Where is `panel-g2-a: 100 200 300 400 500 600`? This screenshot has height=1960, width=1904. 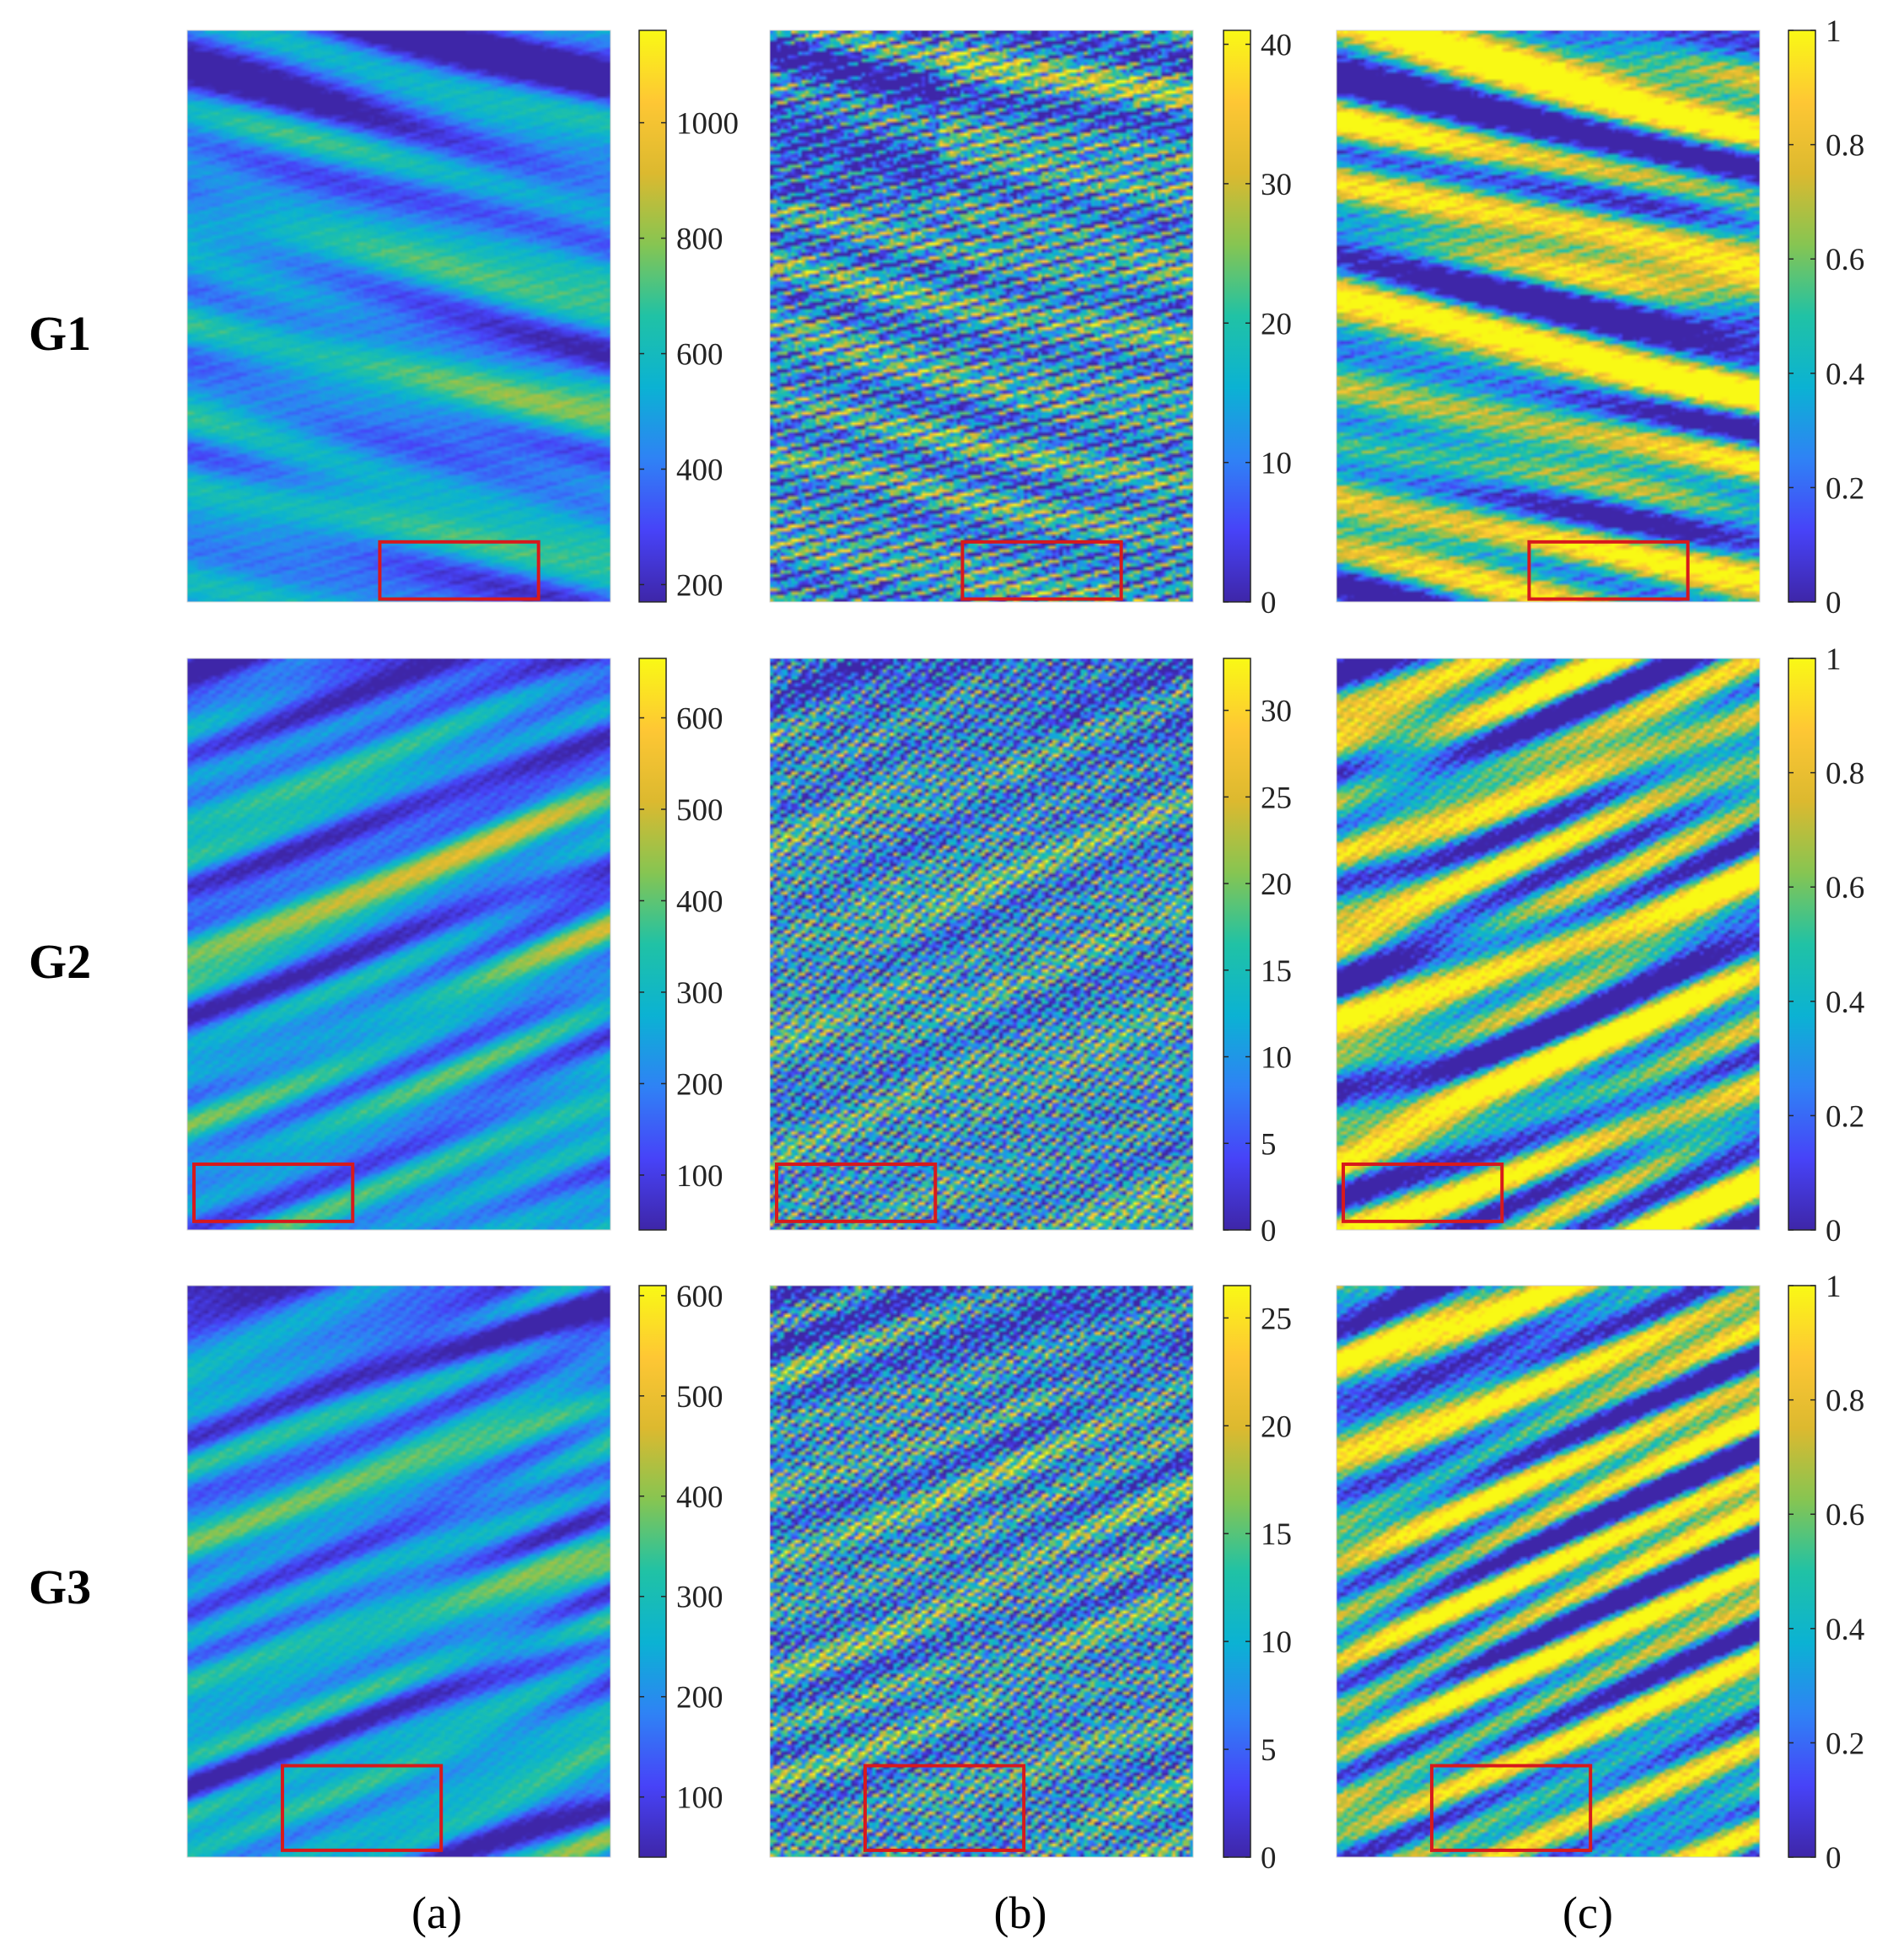
panel-g2-a: 100 200 300 400 500 600 is located at coordinates (454, 945).